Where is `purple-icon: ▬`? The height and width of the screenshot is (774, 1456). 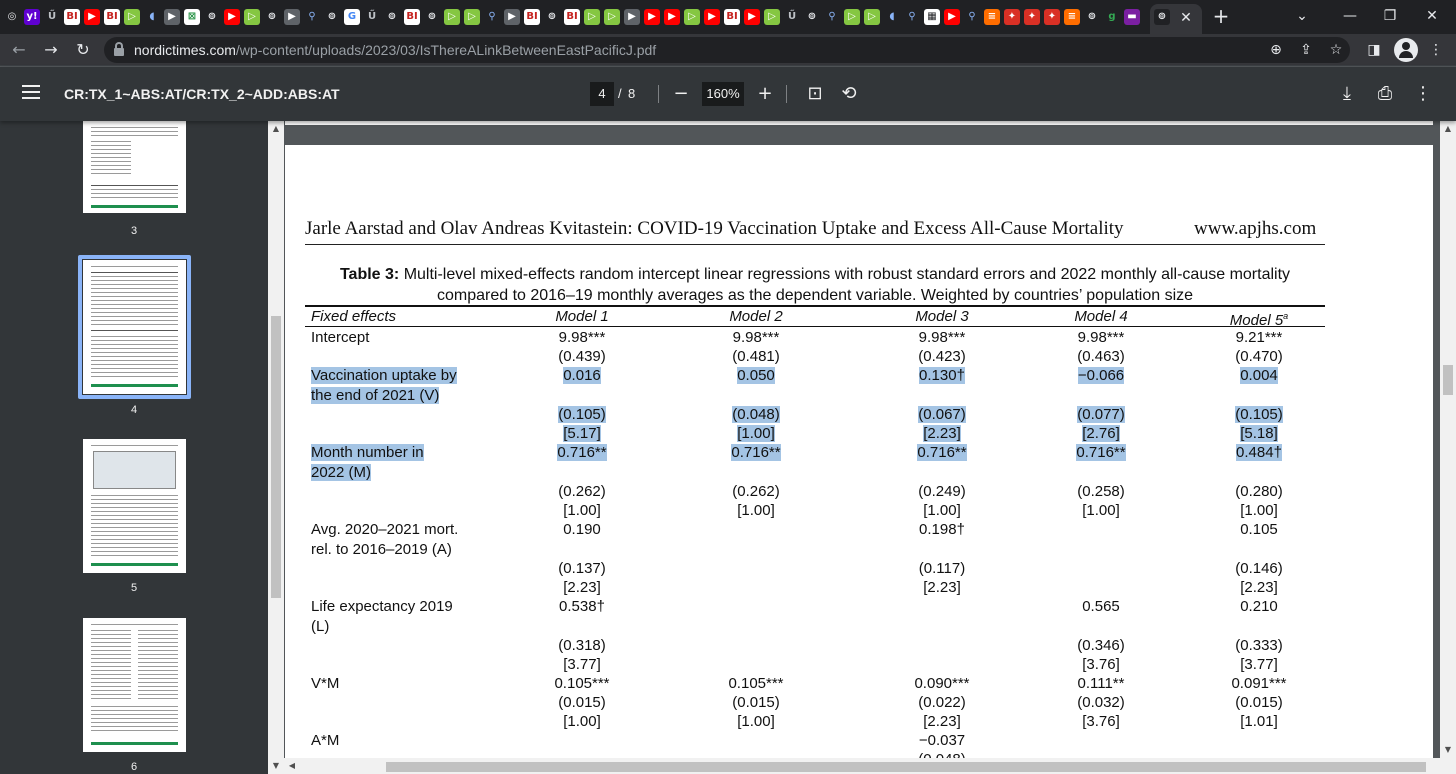
purple-icon: ▬ is located at coordinates (1132, 17).